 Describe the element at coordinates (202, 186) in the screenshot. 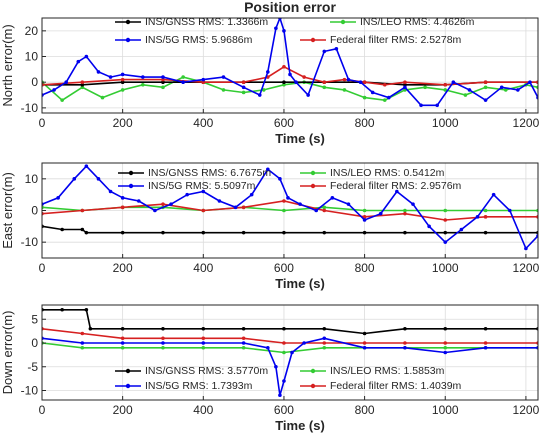

I see `legend-label: INS/5G RMS: 5.5097m` at that location.